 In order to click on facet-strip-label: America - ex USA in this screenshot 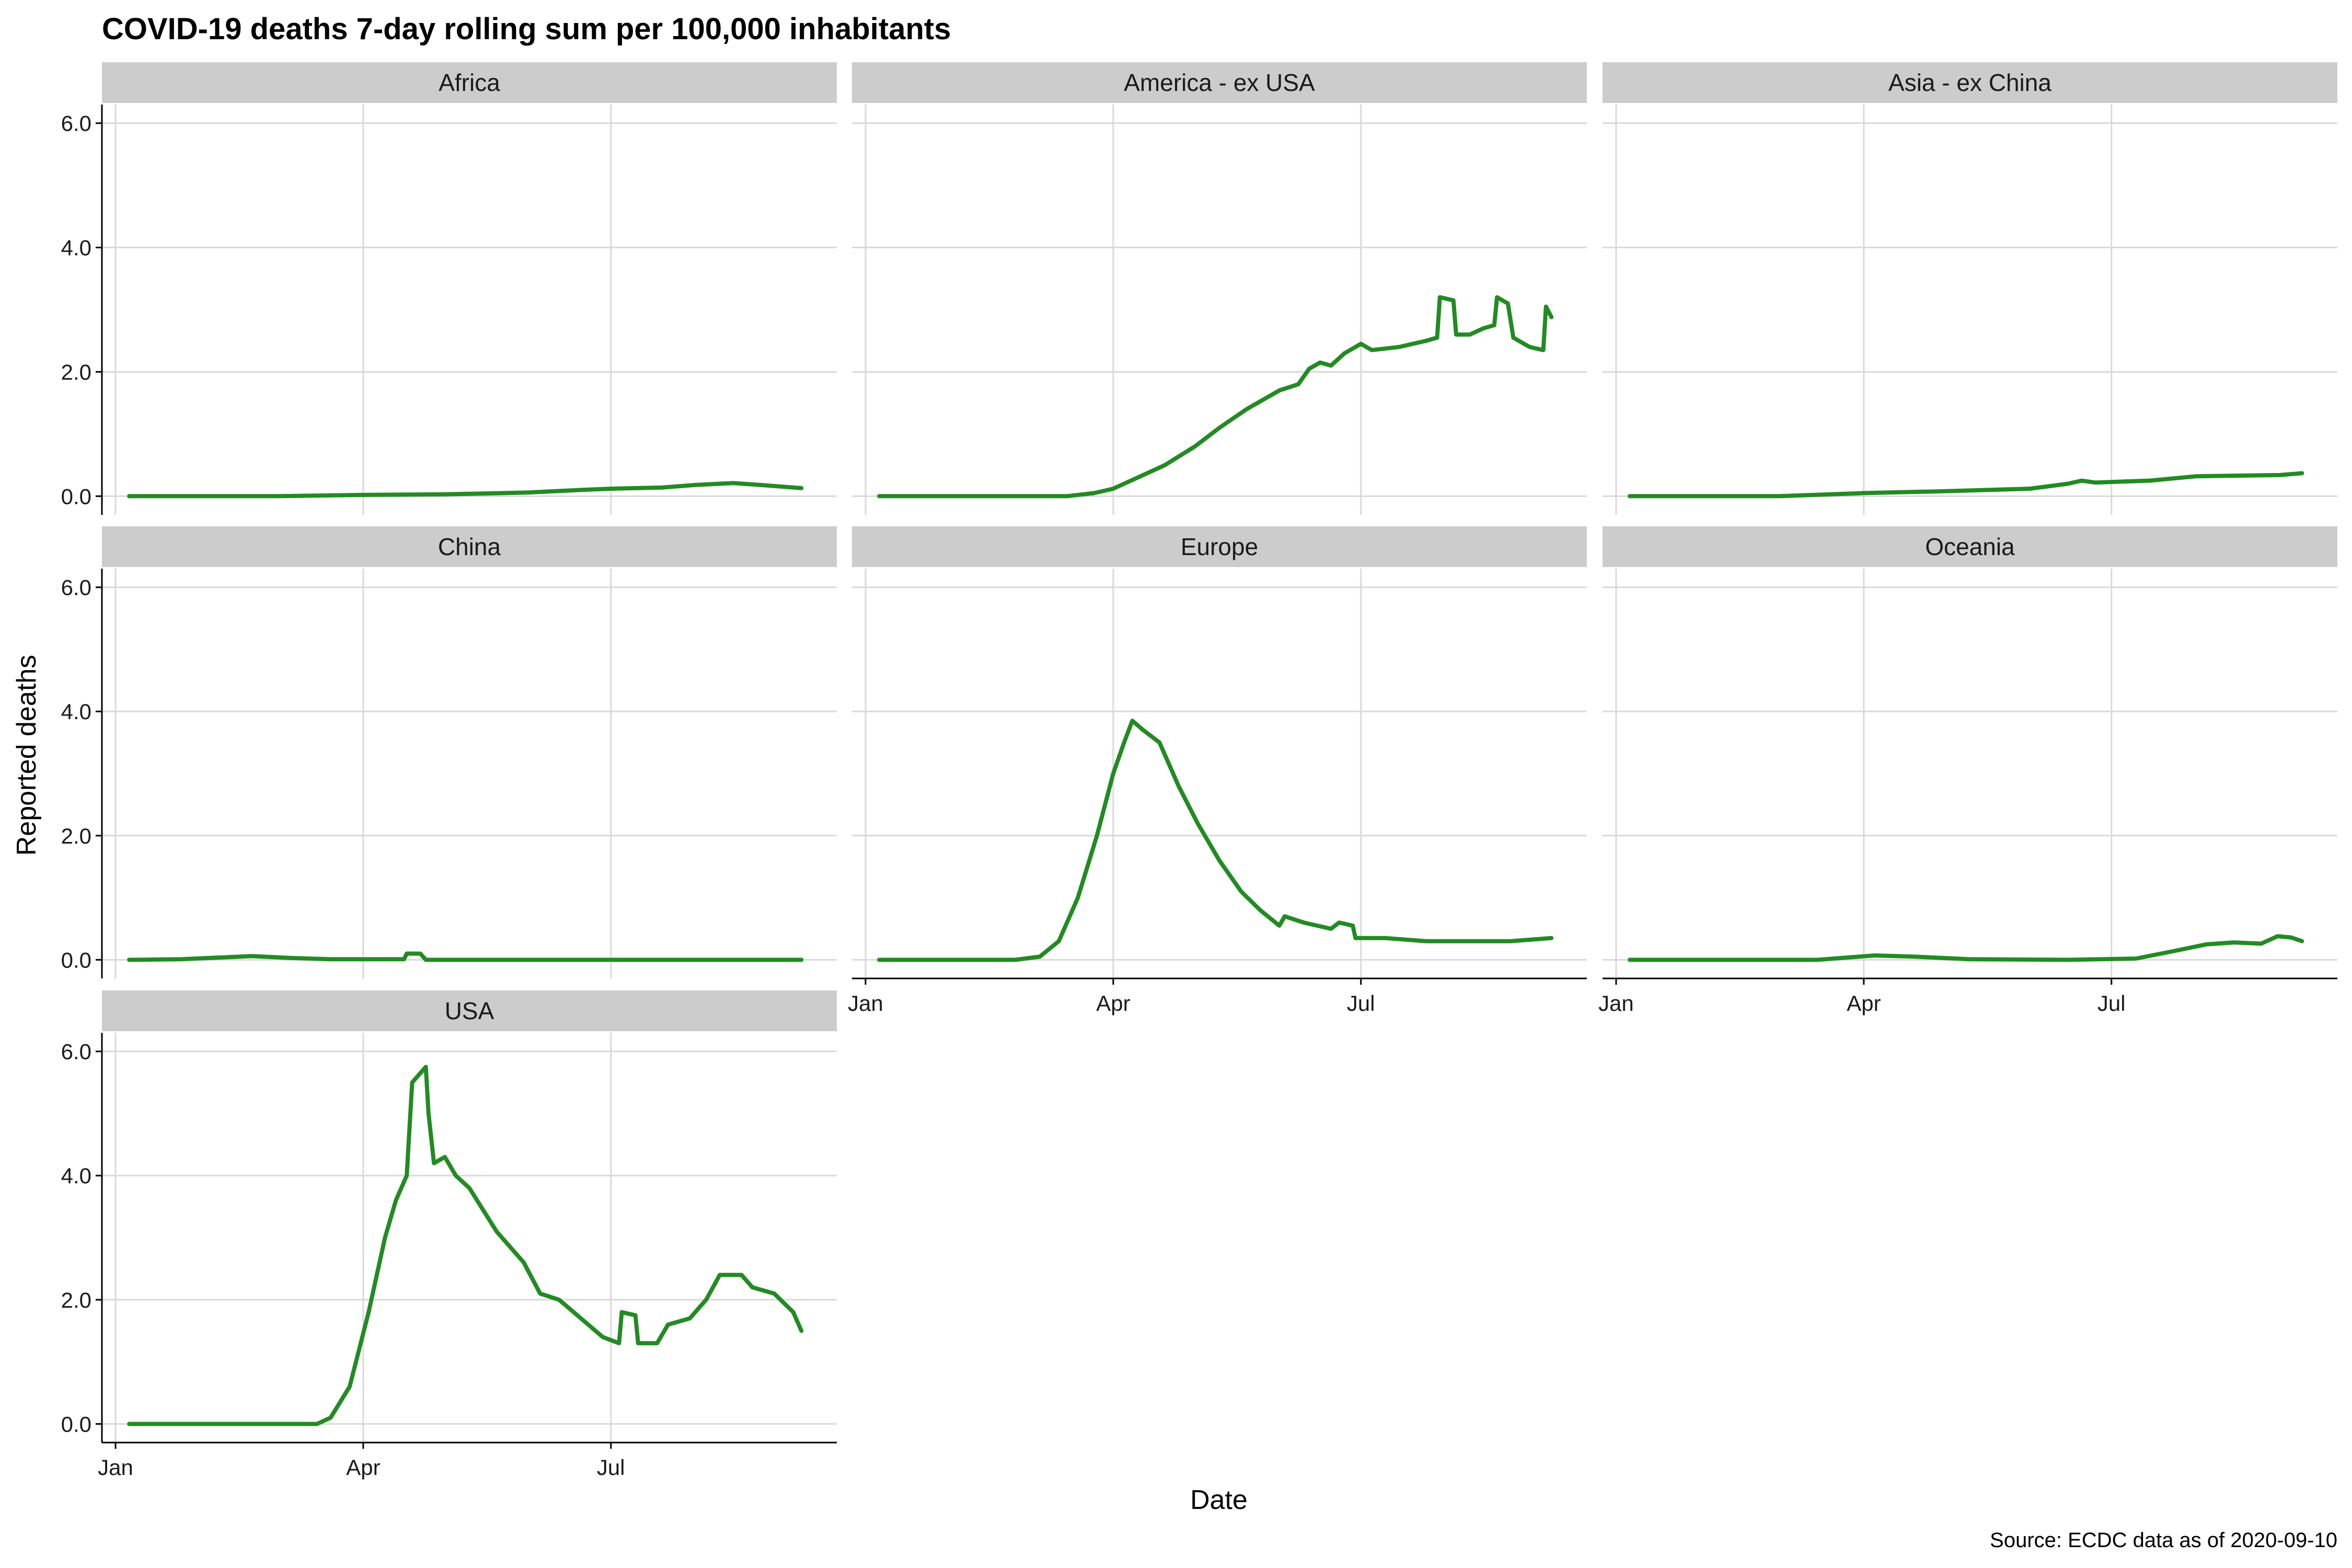, I will do `click(1219, 82)`.